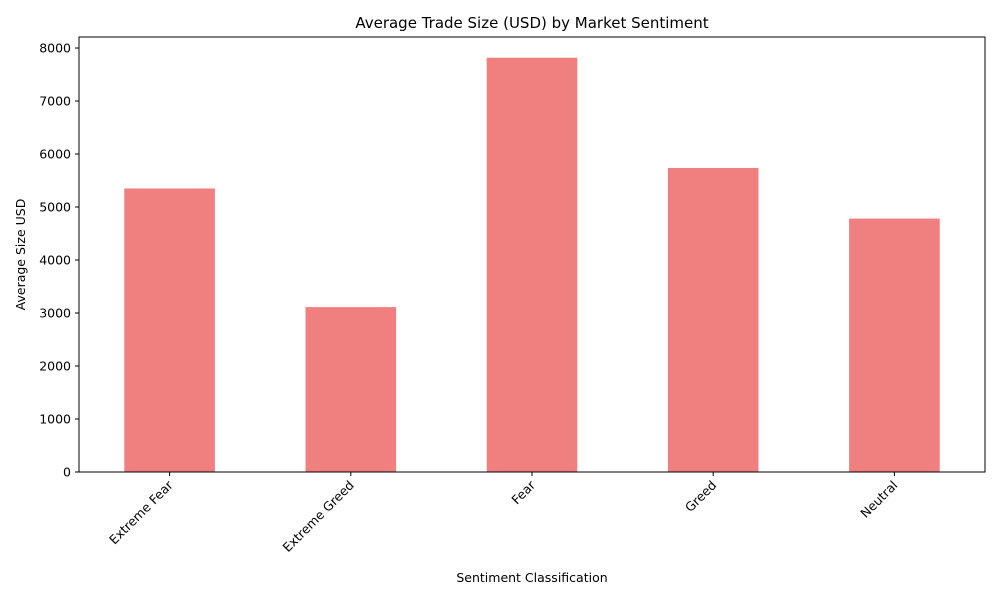 The width and height of the screenshot is (1000, 600). I want to click on x-axis-label: Sentiment Classification, so click(531, 577).